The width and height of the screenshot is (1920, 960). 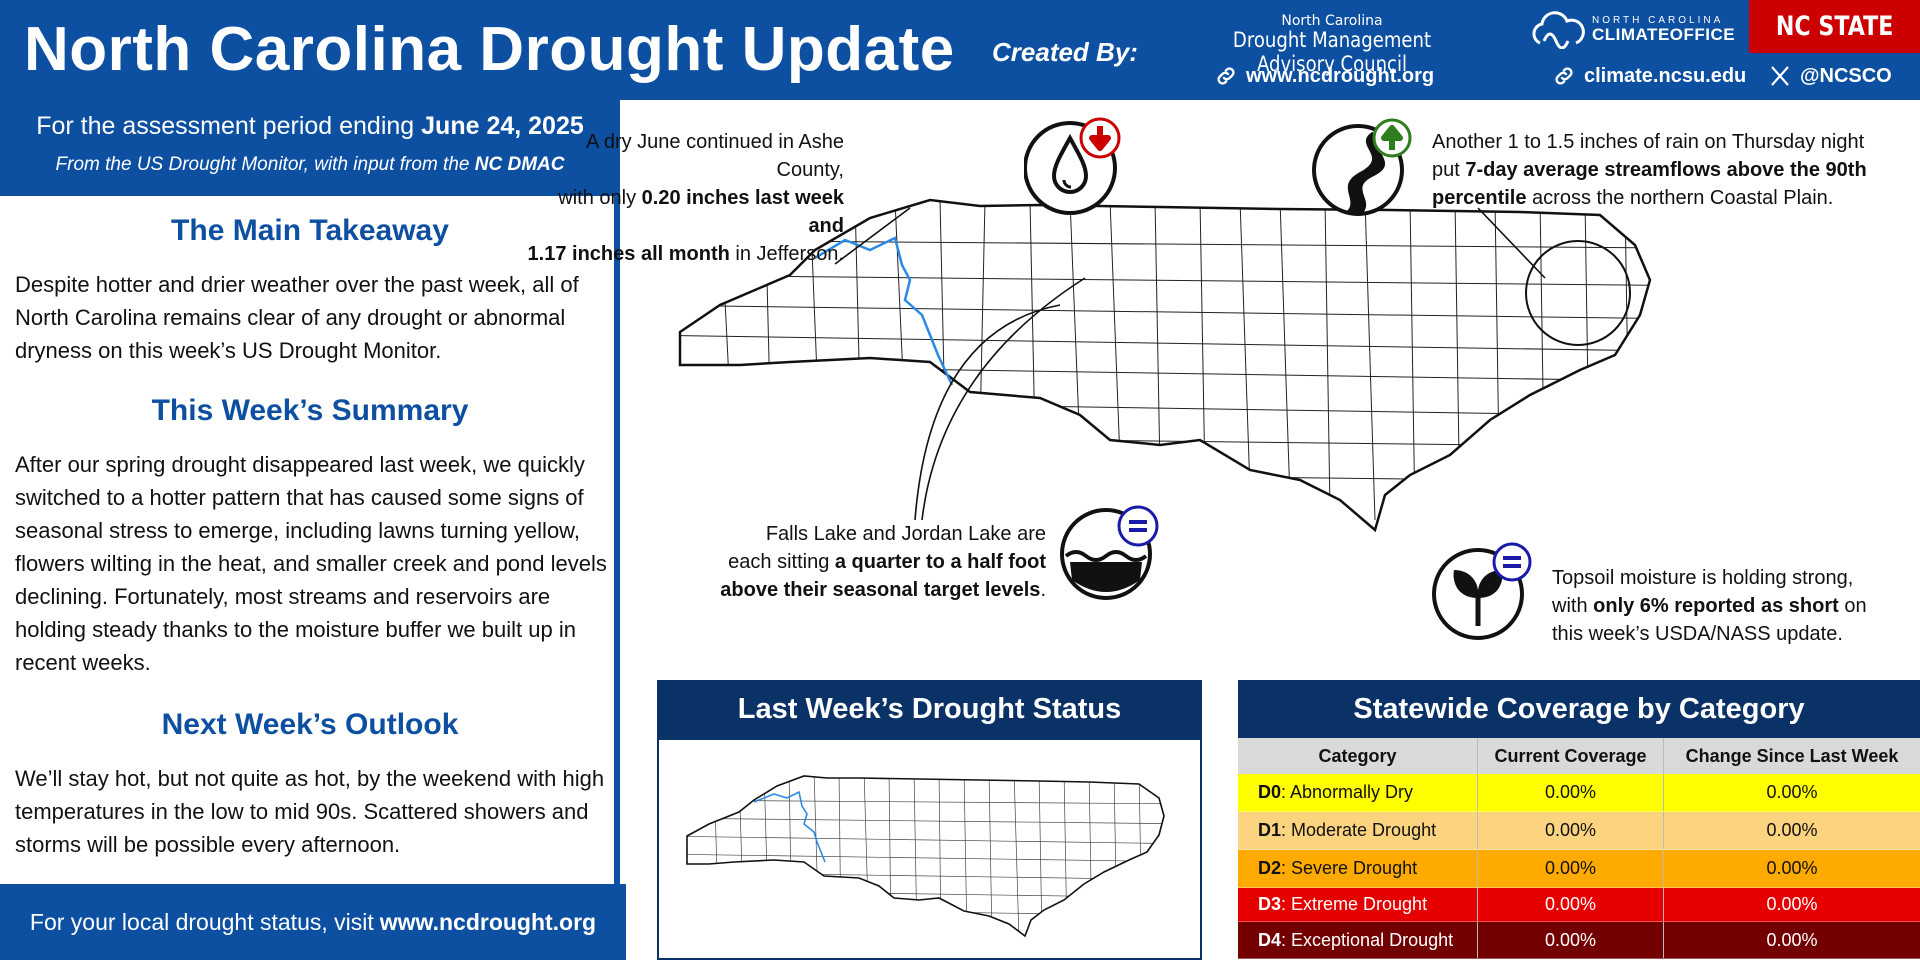 What do you see at coordinates (488, 921) in the screenshot?
I see `footer-link: www.ncdrought.org` at bounding box center [488, 921].